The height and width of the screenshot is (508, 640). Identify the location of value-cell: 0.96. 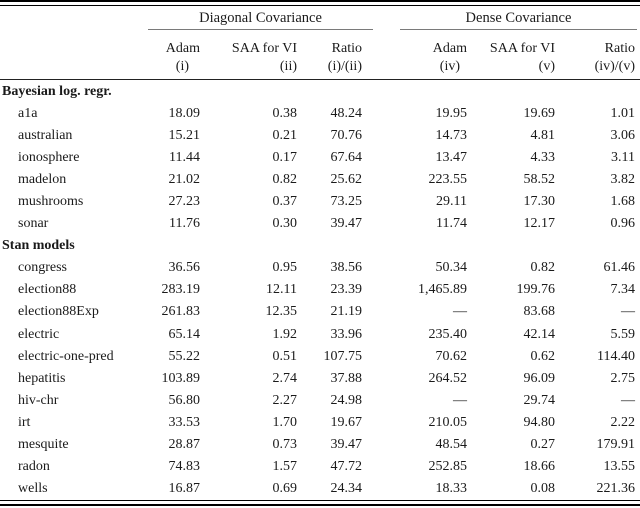
(623, 224).